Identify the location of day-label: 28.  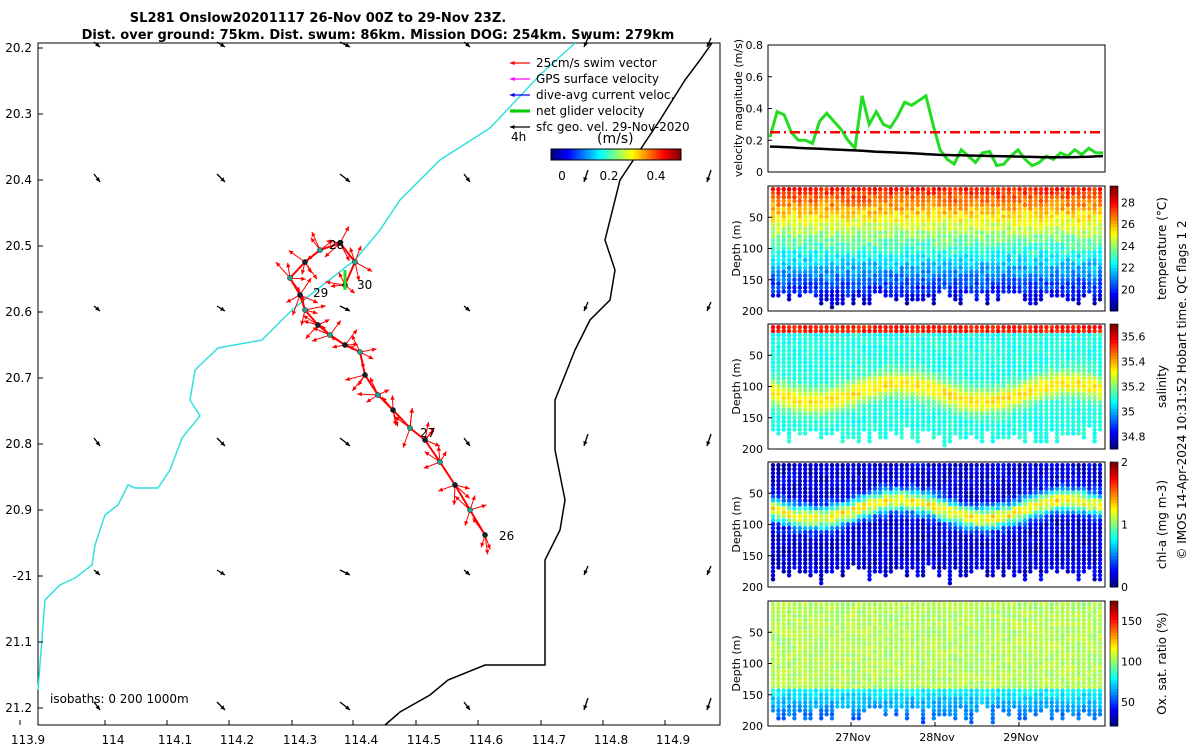
(336, 245).